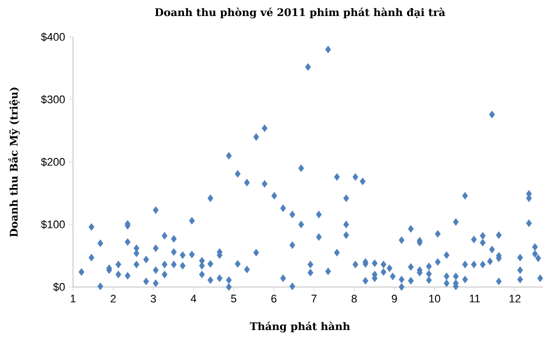  Describe the element at coordinates (193, 298) in the screenshot. I see `x-tick-label: 4` at that location.